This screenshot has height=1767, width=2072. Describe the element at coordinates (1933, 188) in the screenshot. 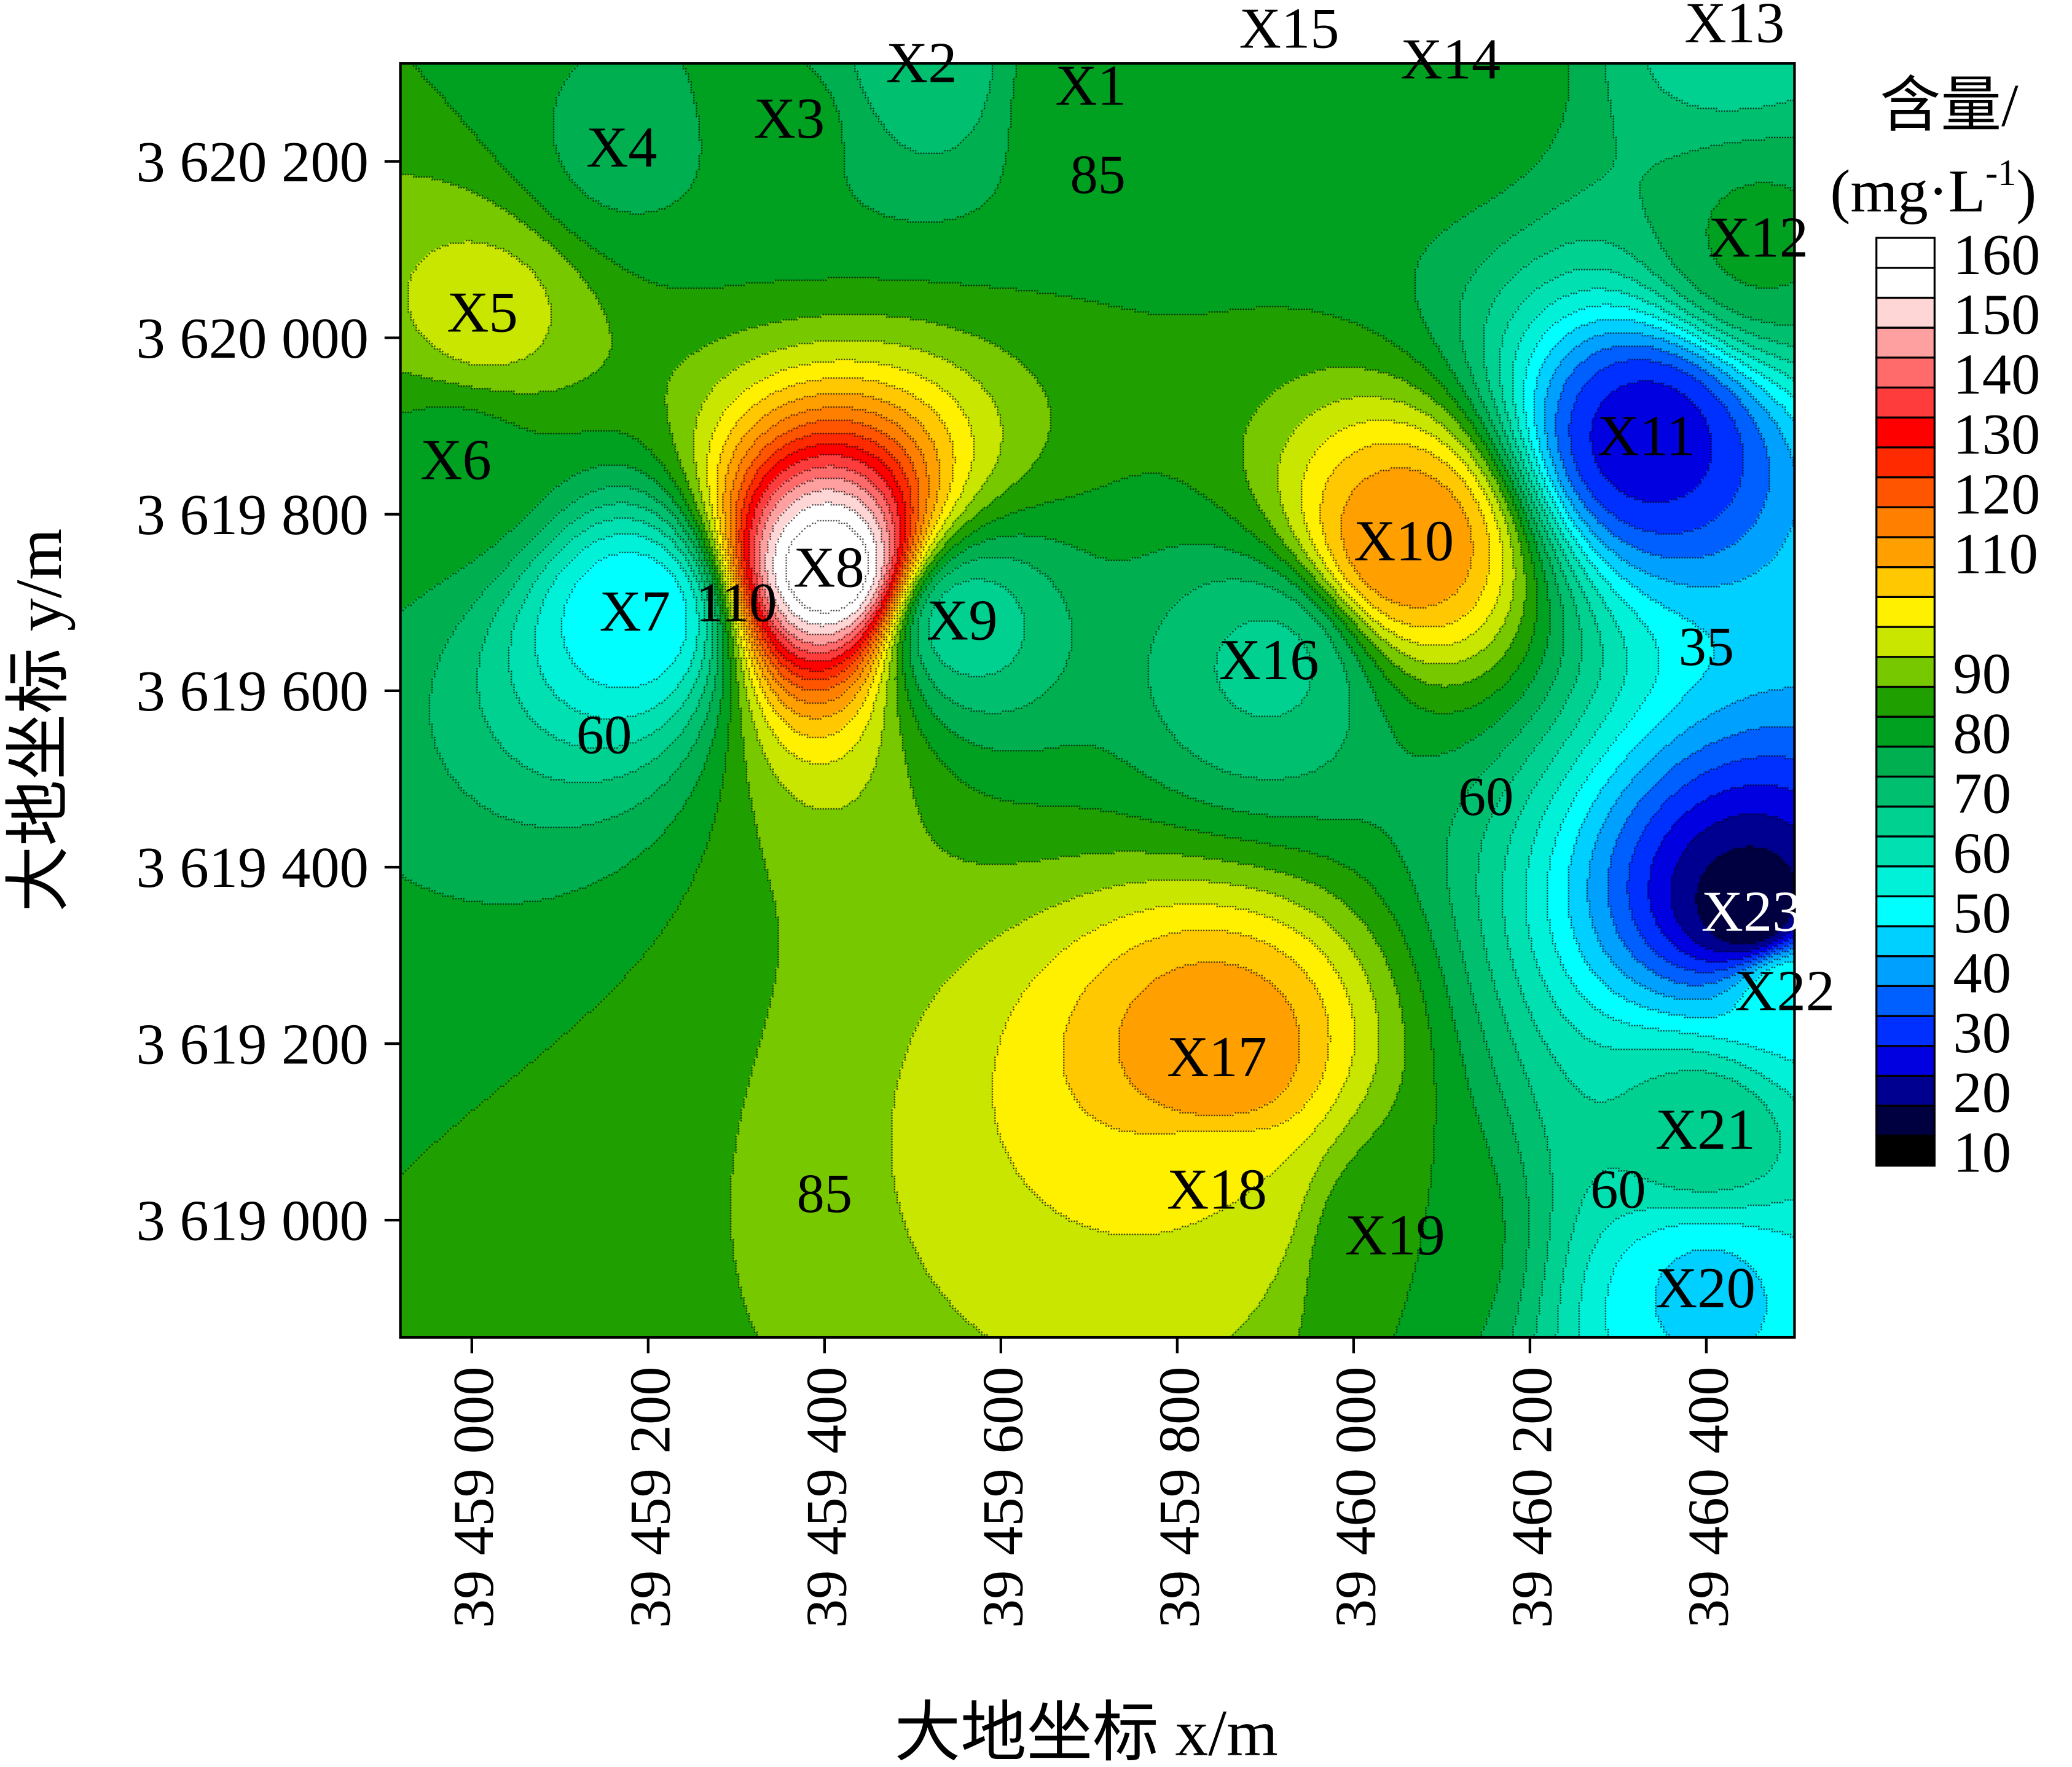

I see `colorbar-title-line2: (mg·L-1)` at that location.